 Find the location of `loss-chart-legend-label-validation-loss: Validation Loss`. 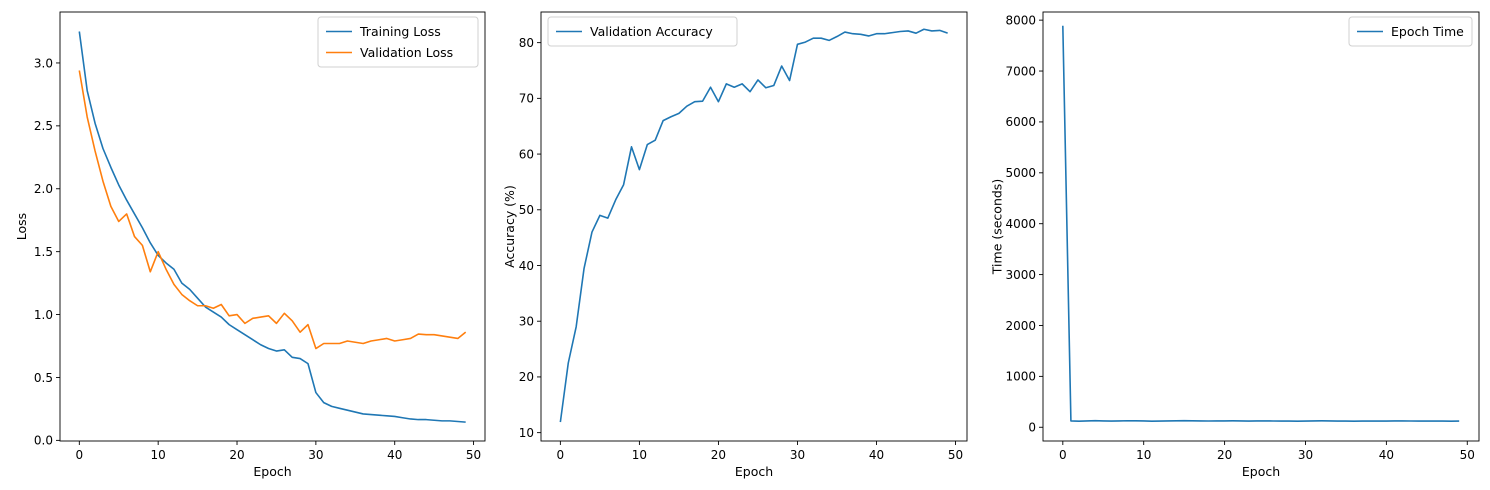

loss-chart-legend-label-validation-loss: Validation Loss is located at coordinates (406, 52).